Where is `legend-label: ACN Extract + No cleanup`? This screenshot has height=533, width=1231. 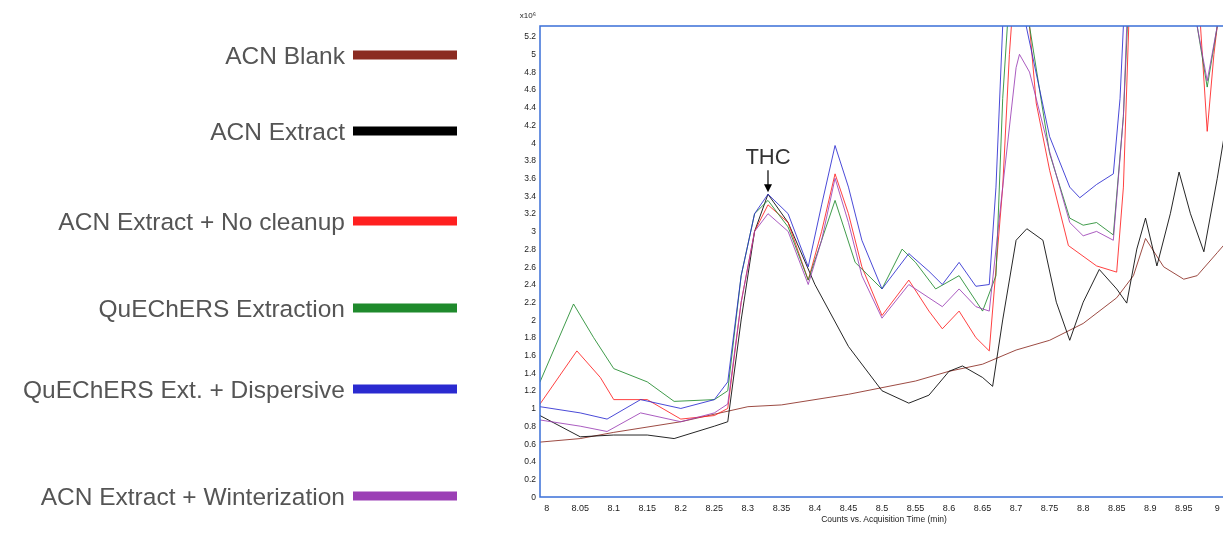 legend-label: ACN Extract + No cleanup is located at coordinates (201, 221).